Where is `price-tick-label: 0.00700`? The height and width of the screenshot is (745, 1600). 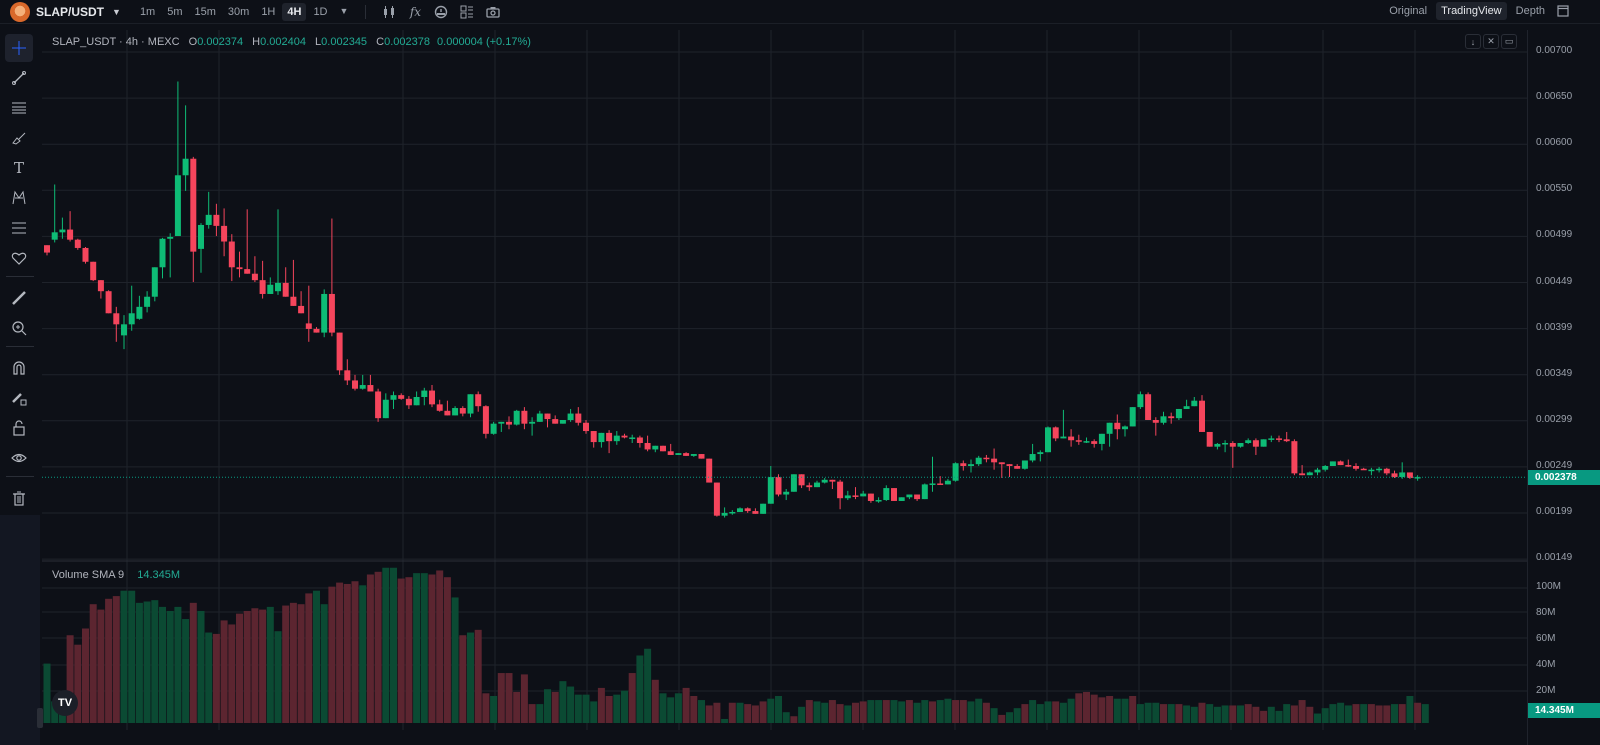
price-tick-label: 0.00700 is located at coordinates (1554, 50).